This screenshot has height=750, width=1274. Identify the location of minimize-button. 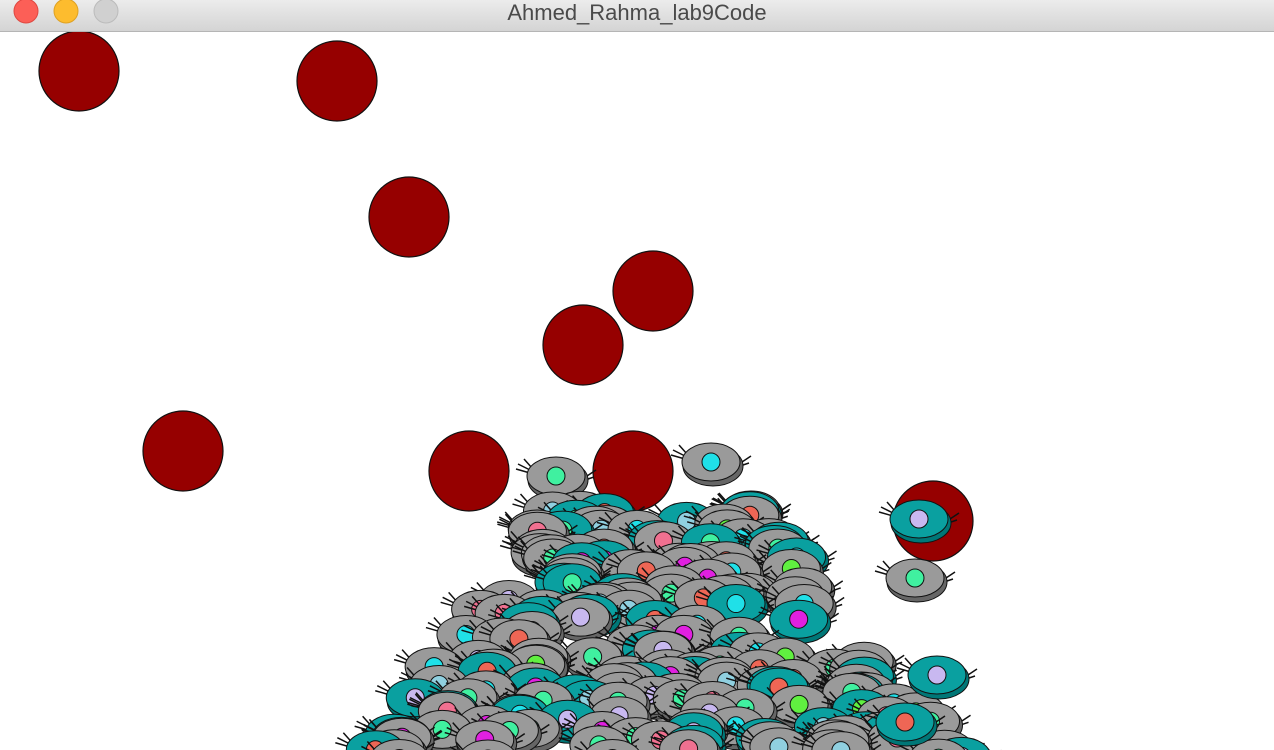
(66, 12).